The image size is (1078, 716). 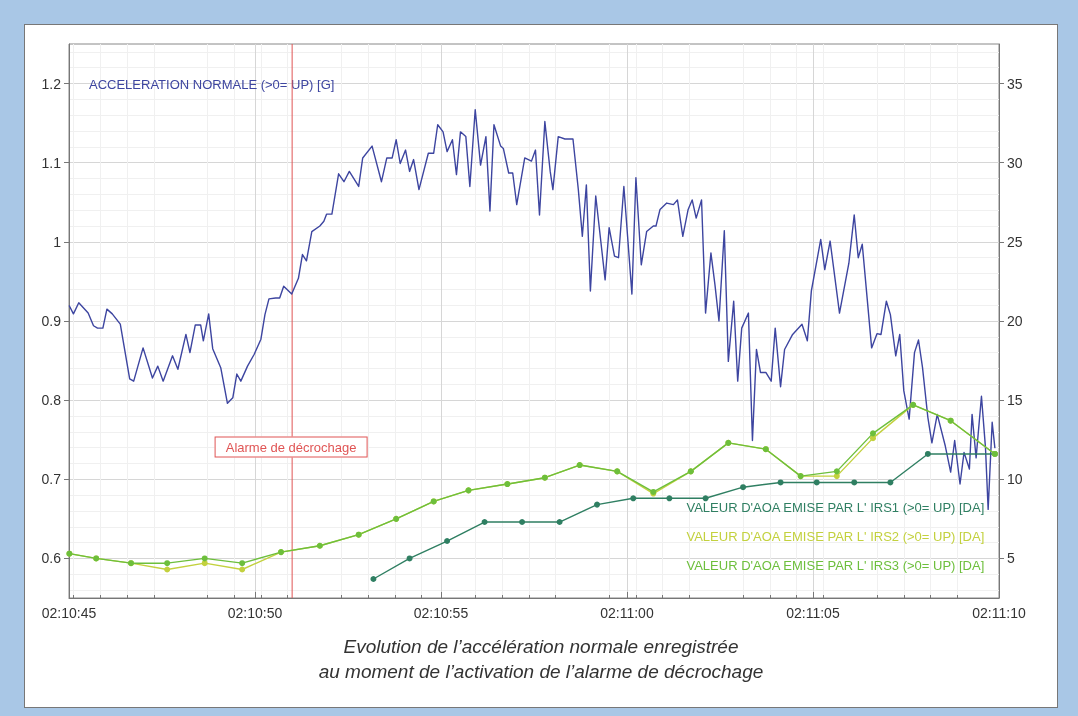 I want to click on text: Evolution de l’accélération normale enregistrée au moment de l’activation de l’alarme de décrochage, so click(x=541, y=659).